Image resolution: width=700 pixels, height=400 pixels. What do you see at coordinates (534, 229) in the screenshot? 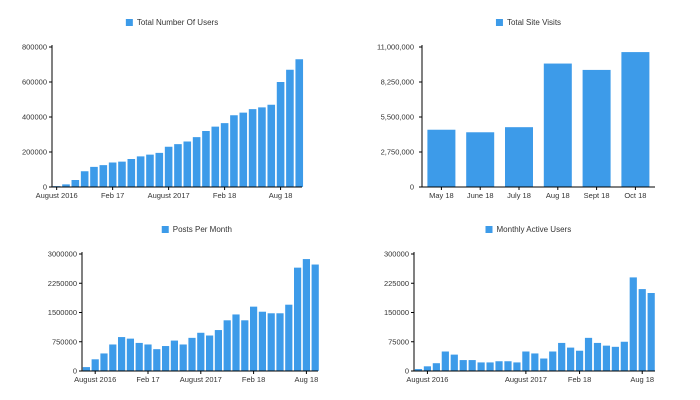
I see `legend-label: Monthly Active Users` at bounding box center [534, 229].